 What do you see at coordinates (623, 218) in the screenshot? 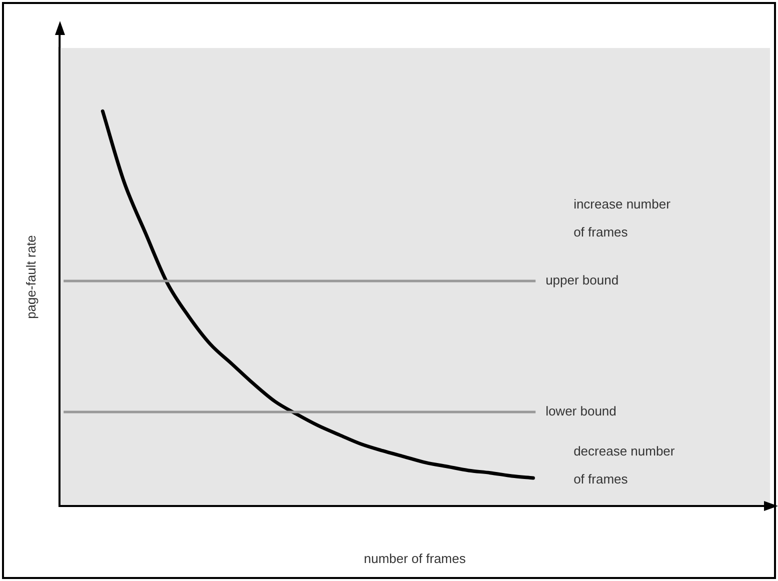
I see `annotation: increase number of frames` at bounding box center [623, 218].